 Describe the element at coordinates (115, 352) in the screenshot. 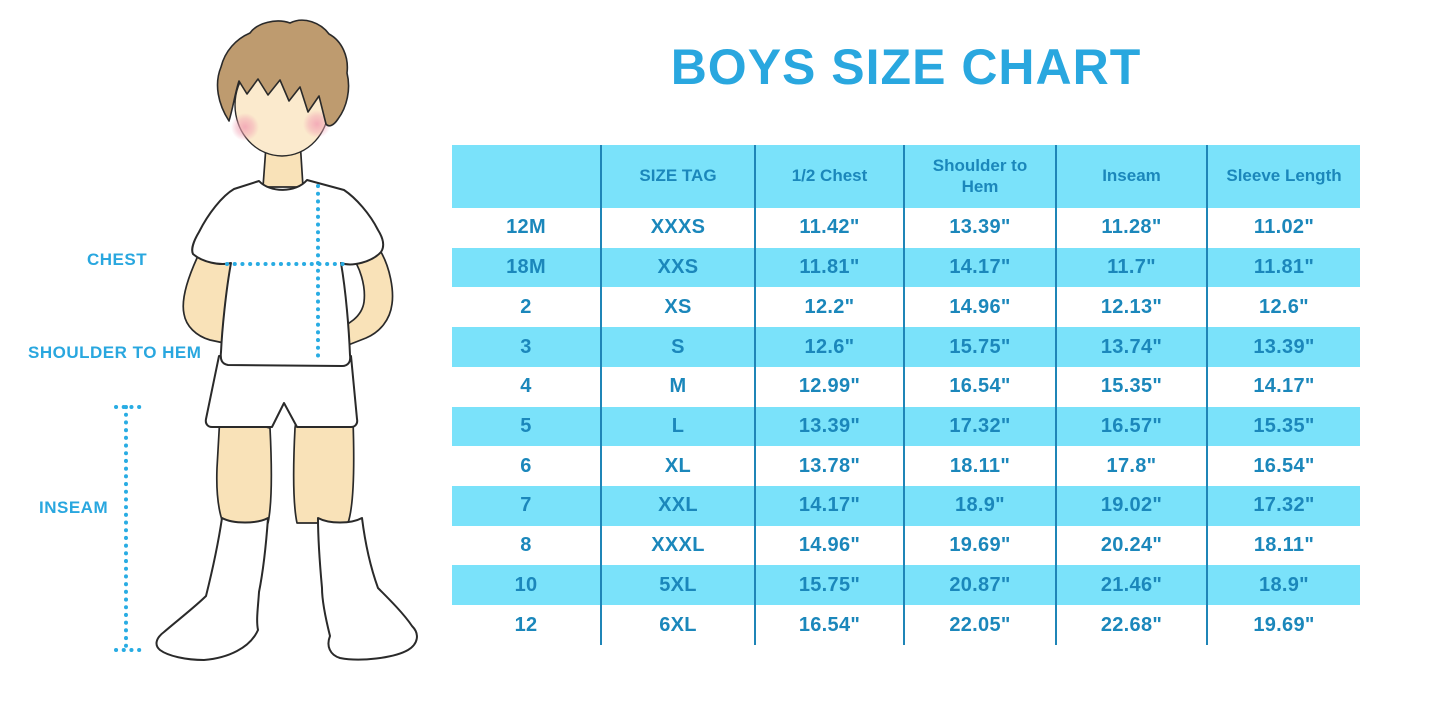

I see `shoulder-to-hem-label: SHOULDER TO HEM` at that location.